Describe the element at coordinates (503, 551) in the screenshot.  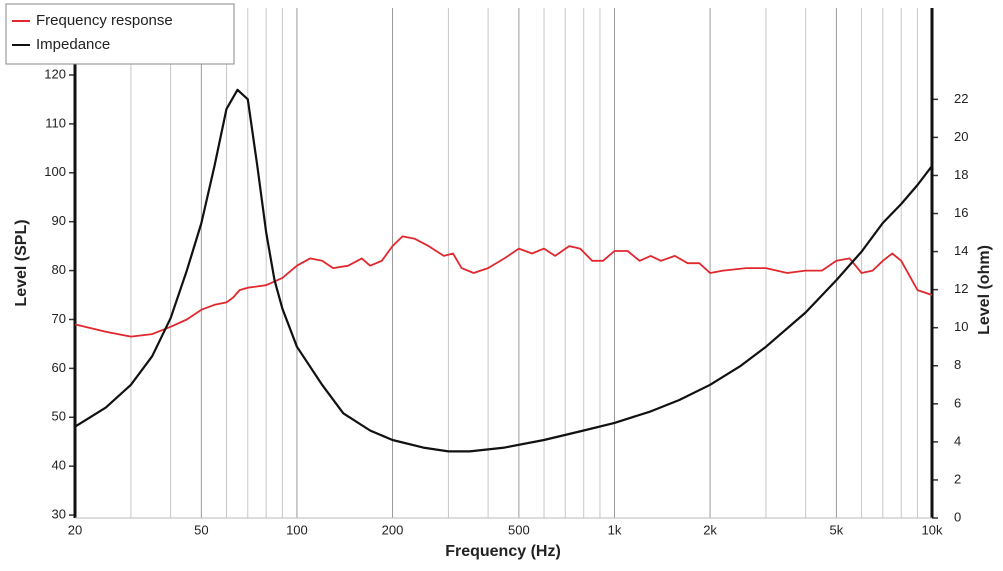
I see `x-axis-title: Frequency (Hz)` at that location.